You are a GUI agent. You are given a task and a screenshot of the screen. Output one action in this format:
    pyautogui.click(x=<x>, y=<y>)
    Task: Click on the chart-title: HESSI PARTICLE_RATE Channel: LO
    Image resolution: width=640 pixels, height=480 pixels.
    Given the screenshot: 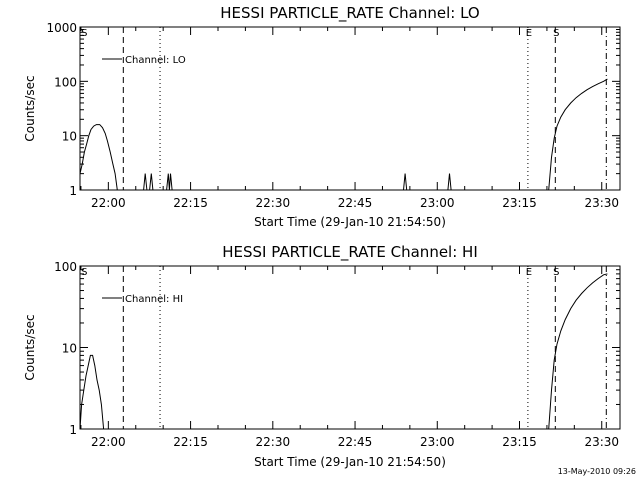 What is the action you would take?
    pyautogui.click(x=349, y=13)
    